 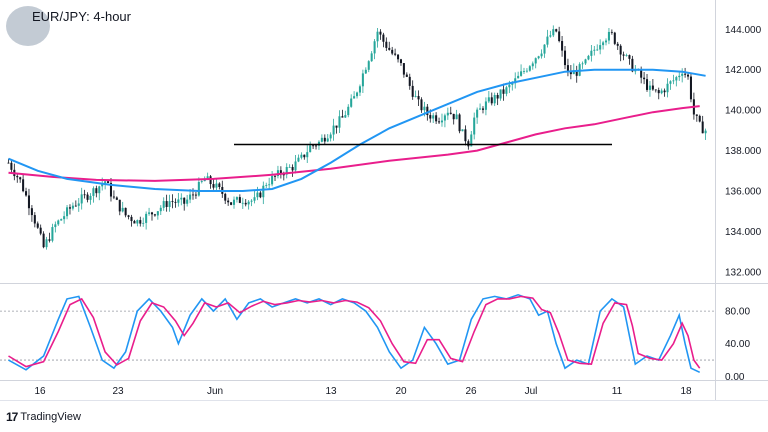 I want to click on time-tick-label: Jul, so click(x=531, y=391).